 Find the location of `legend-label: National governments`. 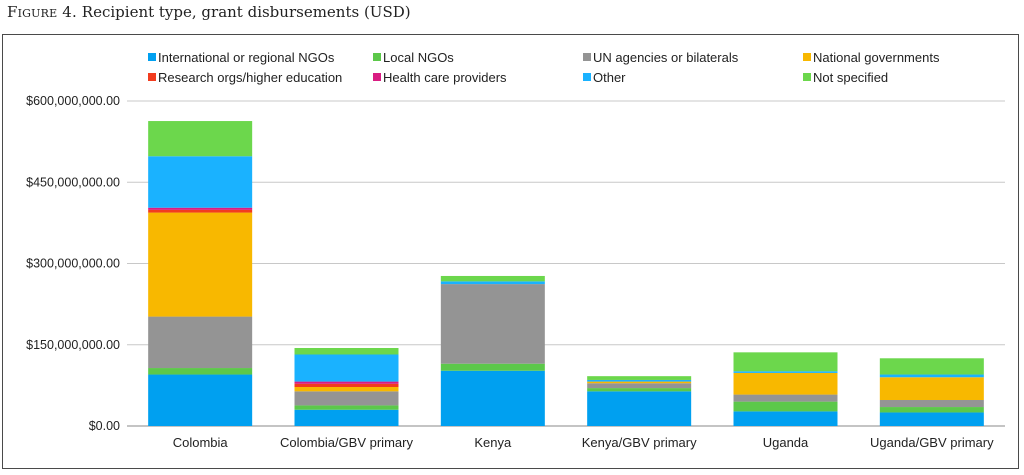

legend-label: National governments is located at coordinates (876, 57).